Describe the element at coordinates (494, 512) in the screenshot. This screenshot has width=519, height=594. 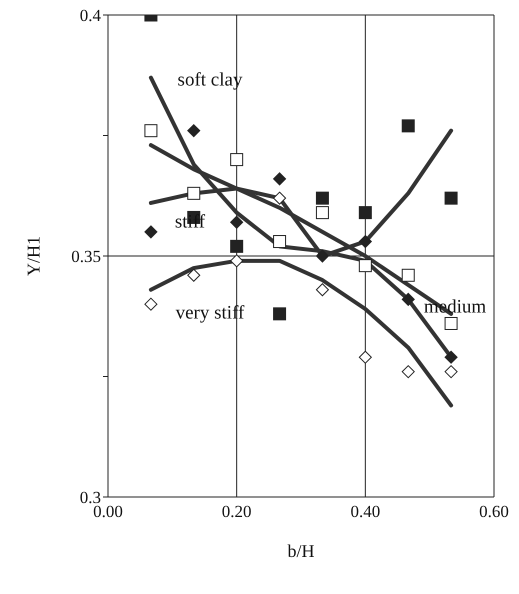
I see `x-tick-label: 0.60` at that location.